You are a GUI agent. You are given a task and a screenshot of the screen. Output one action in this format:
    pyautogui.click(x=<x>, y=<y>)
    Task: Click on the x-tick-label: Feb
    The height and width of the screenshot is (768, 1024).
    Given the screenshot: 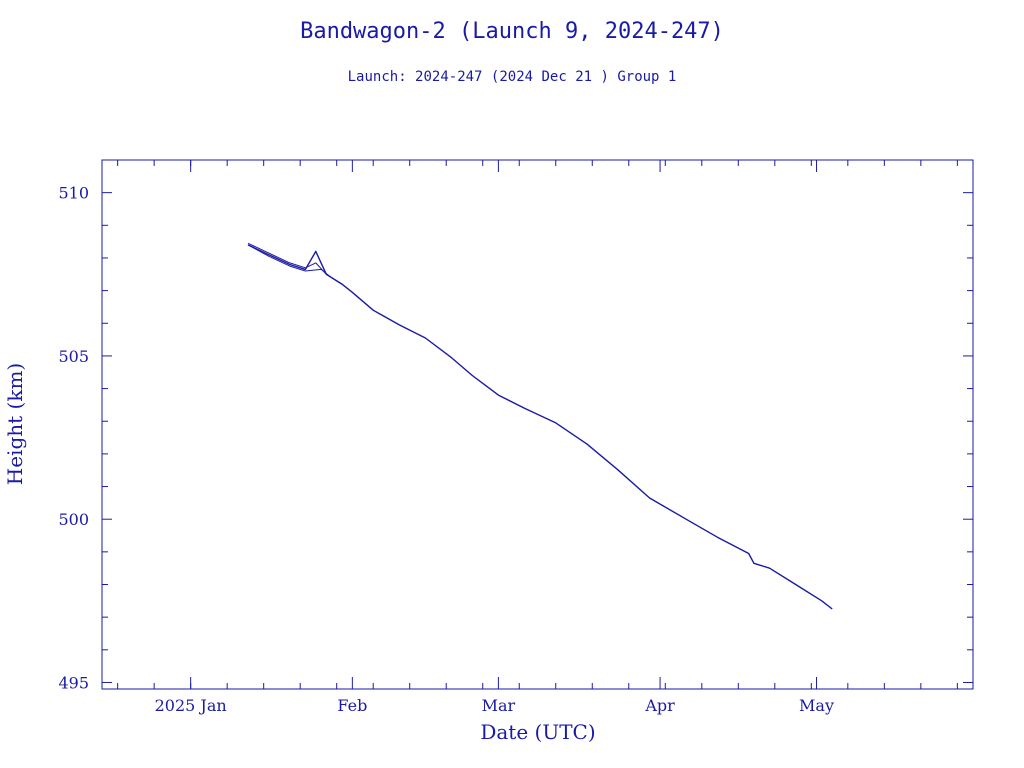 What is the action you would take?
    pyautogui.click(x=352, y=705)
    